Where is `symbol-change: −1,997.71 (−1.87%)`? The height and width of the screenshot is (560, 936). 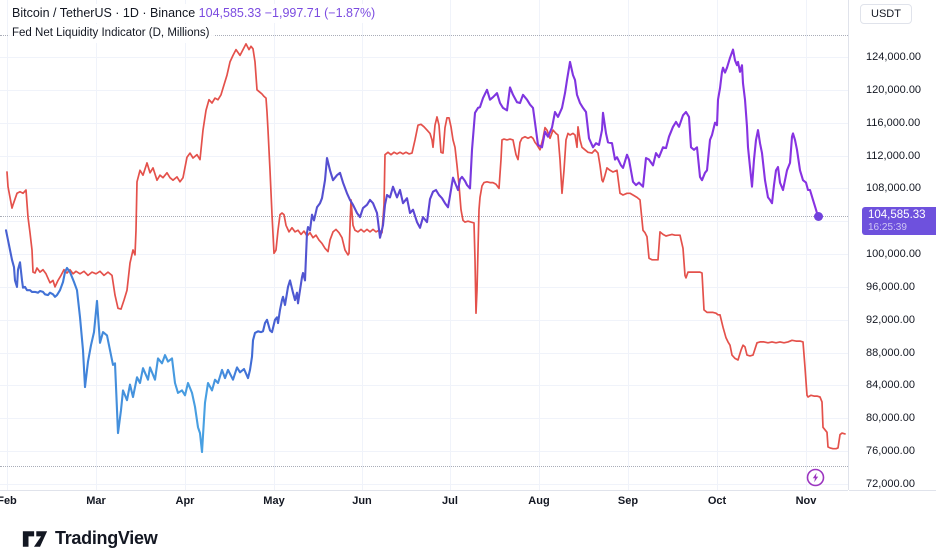 symbol-change: −1,997.71 (−1.87%) is located at coordinates (320, 13).